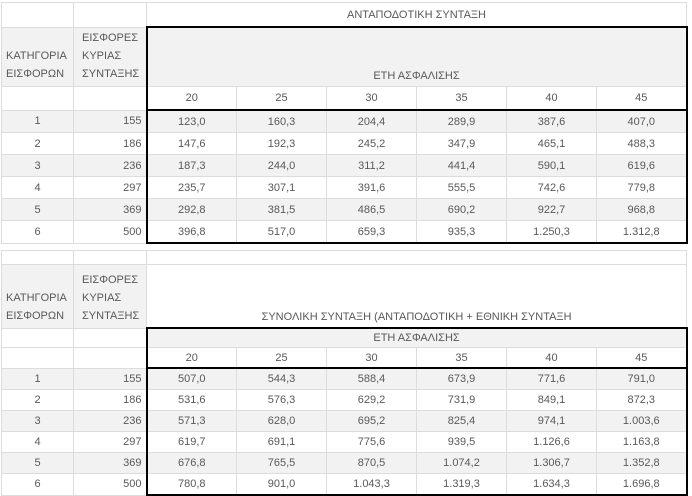 The height and width of the screenshot is (496, 692). Describe the element at coordinates (641, 98) in the screenshot. I see `year-column-header: 45` at that location.